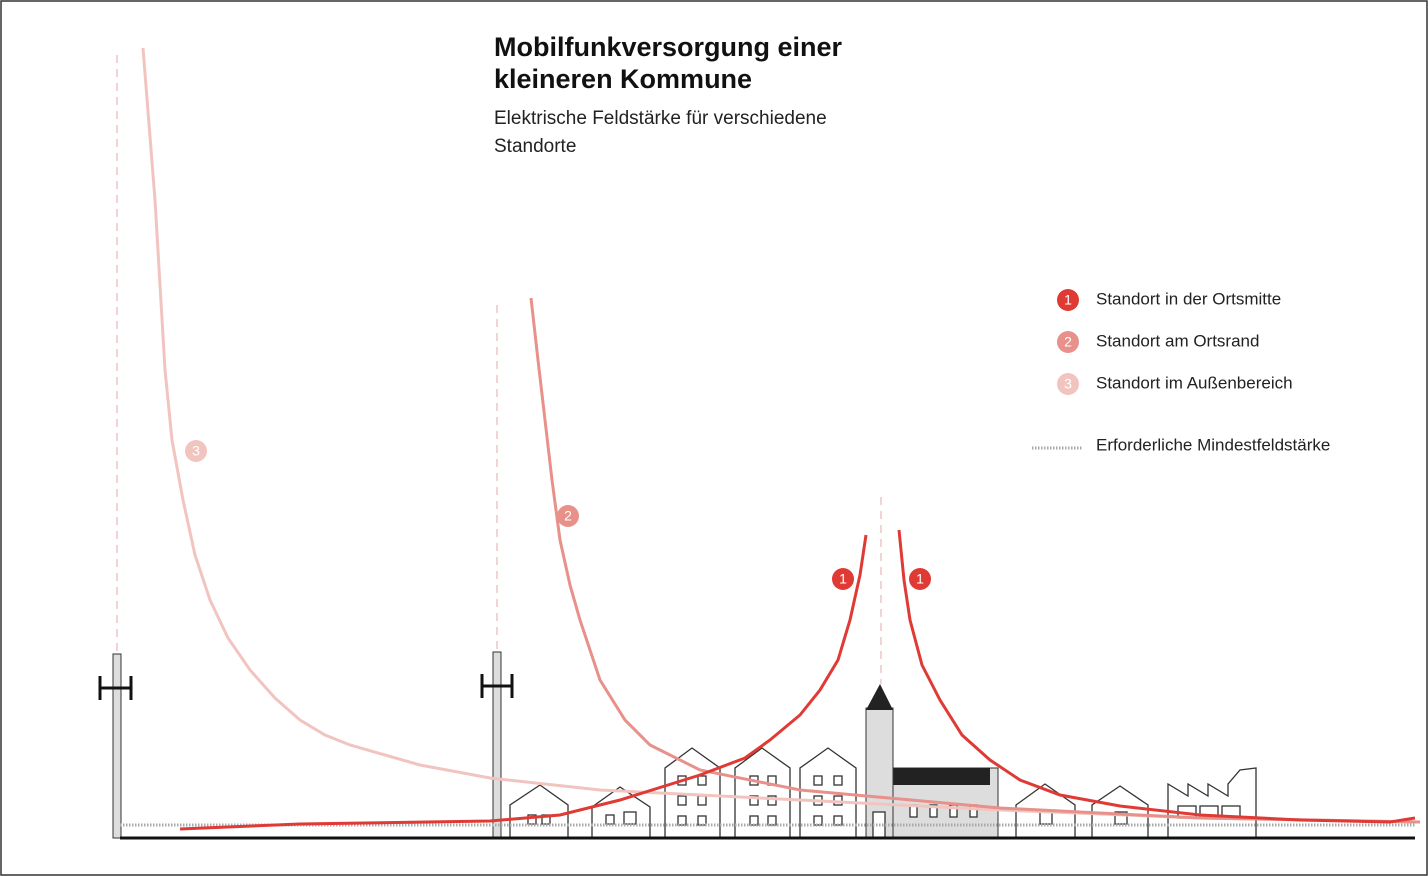 This screenshot has width=1428, height=876. Describe the element at coordinates (660, 118) in the screenshot. I see `subtitle-line: Elektrische Feldstärke für verschiedene` at that location.